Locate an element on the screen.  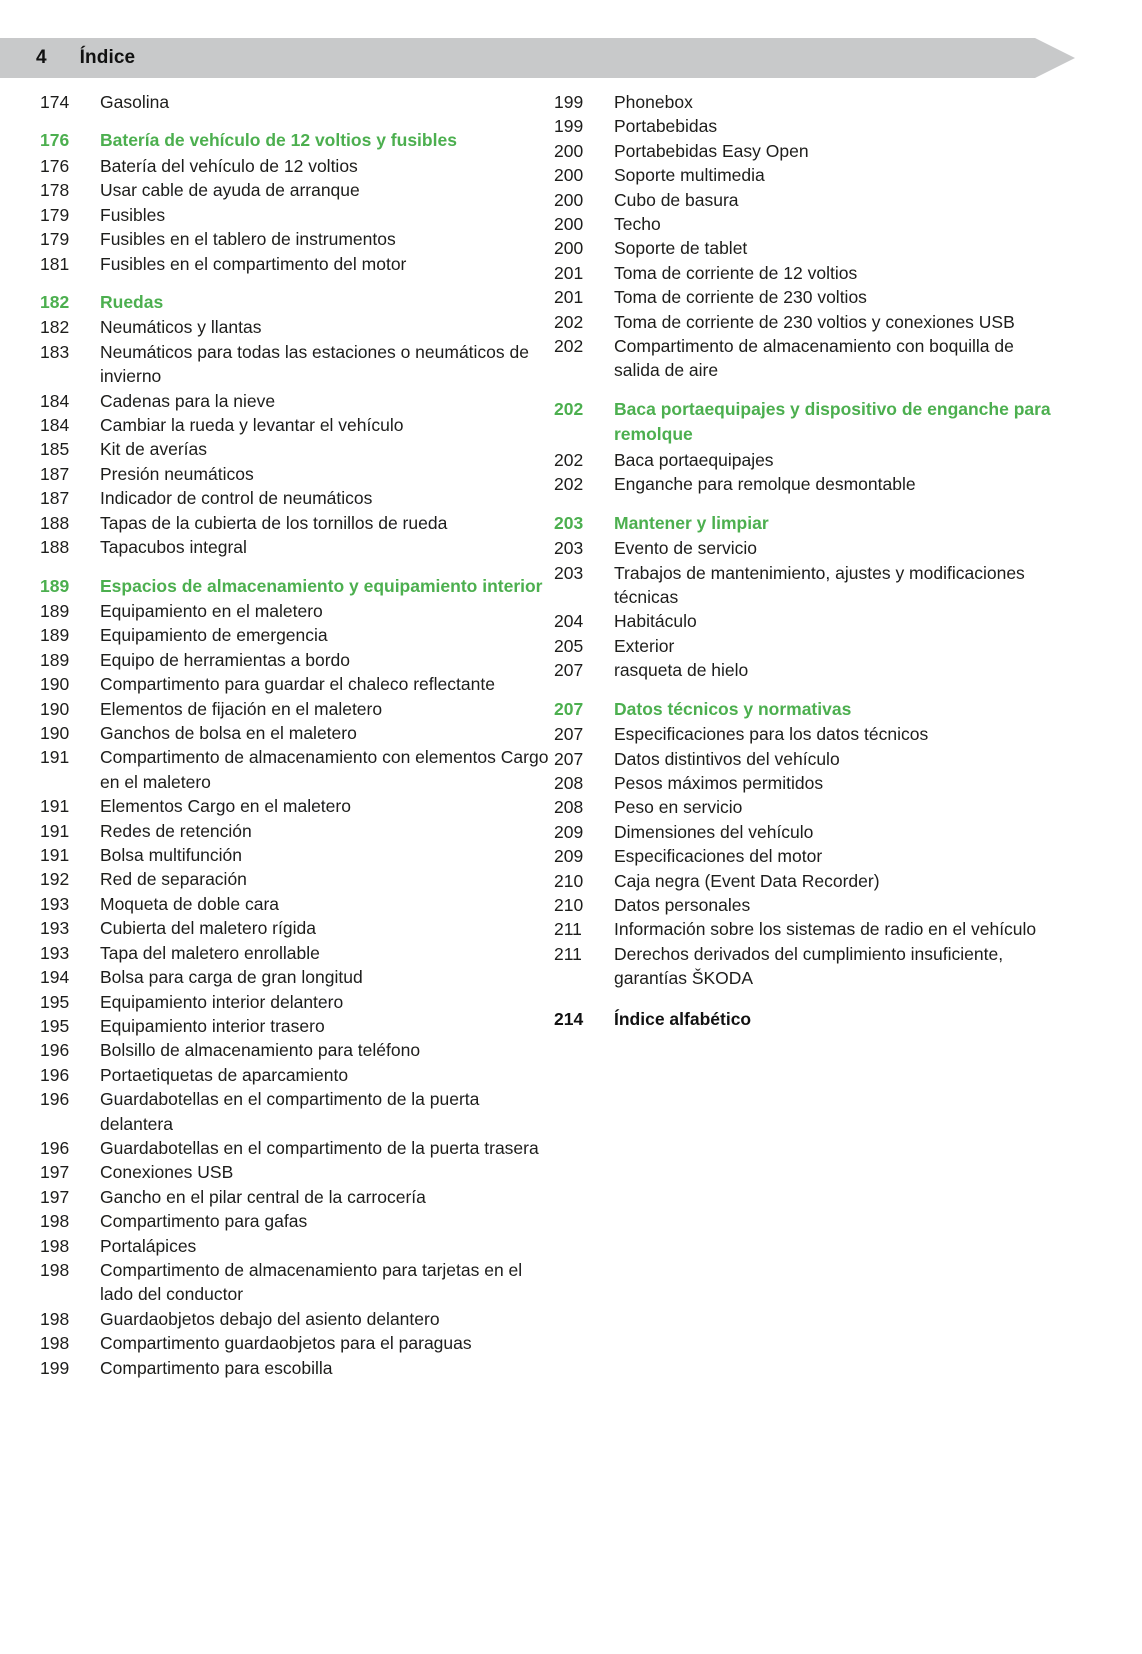
toc-entry: 199 Compartimento para escobilla is located at coordinates (295, 1368).